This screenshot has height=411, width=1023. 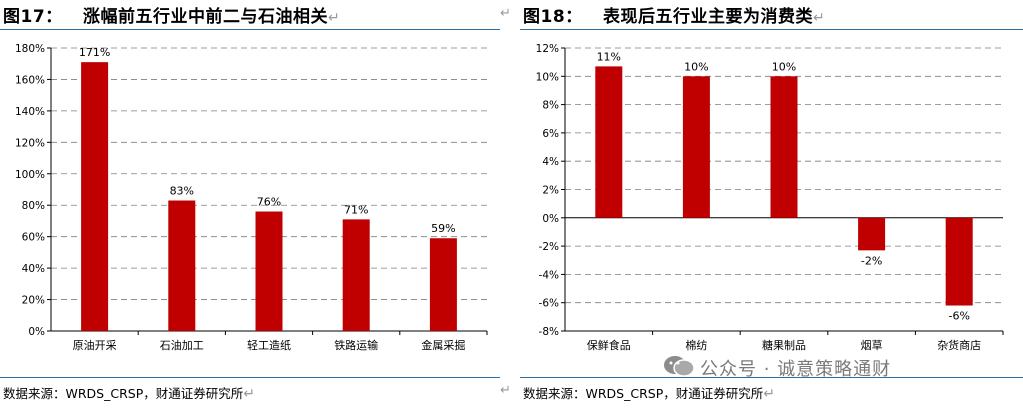 What do you see at coordinates (356, 345) in the screenshot?
I see `category-label: 铁路运输` at bounding box center [356, 345].